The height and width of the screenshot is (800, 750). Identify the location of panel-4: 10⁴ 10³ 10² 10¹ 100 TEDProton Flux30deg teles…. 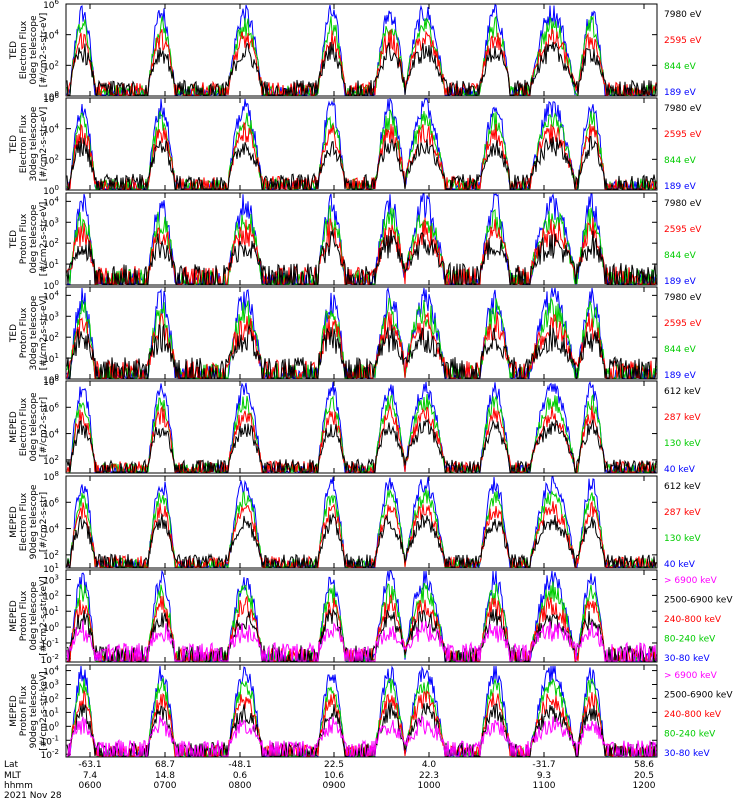
(355, 336).